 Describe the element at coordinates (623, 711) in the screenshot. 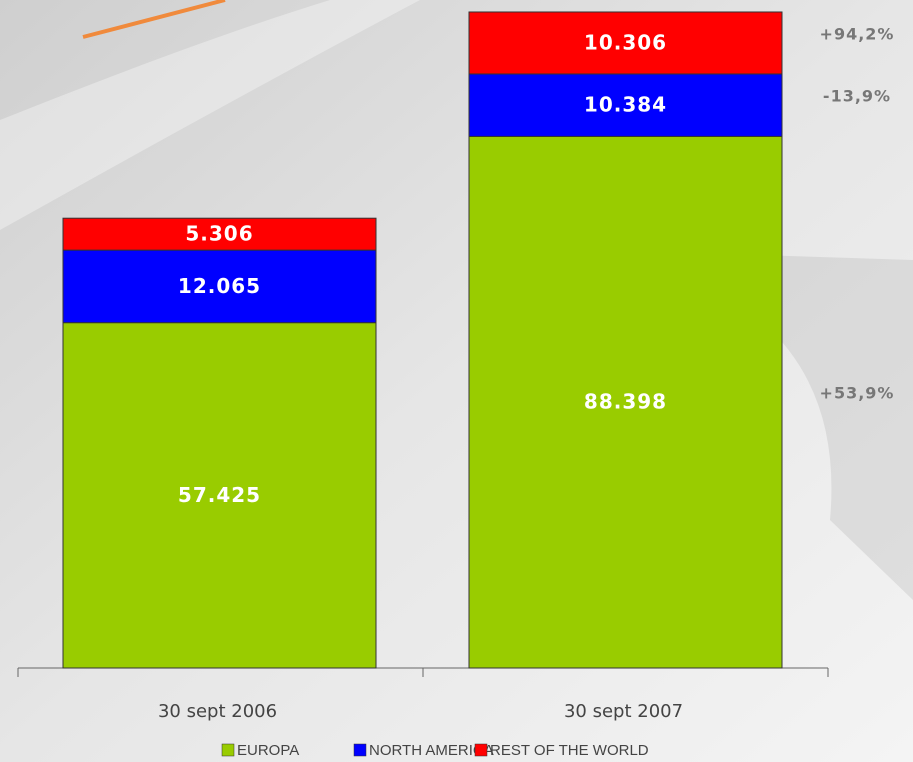

I see `x-tick-label: 30 sept 2007` at that location.